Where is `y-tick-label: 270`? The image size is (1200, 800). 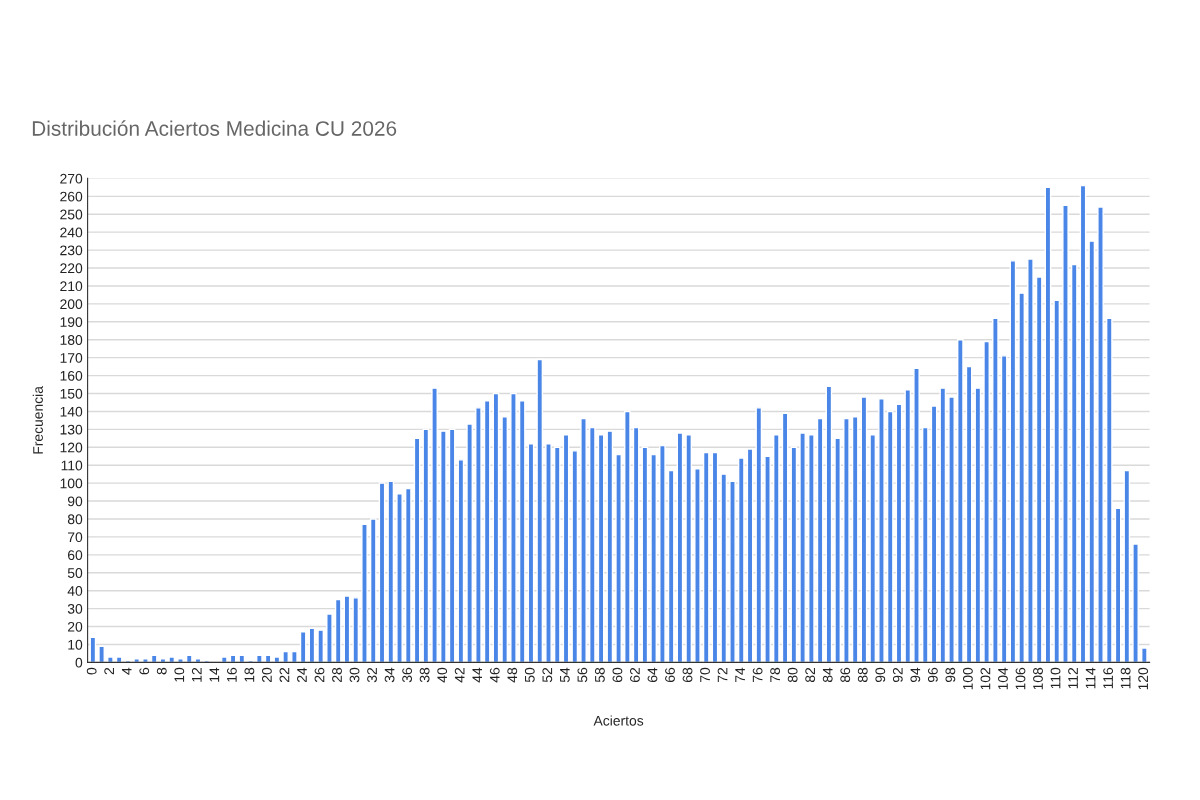 y-tick-label: 270 is located at coordinates (71, 178).